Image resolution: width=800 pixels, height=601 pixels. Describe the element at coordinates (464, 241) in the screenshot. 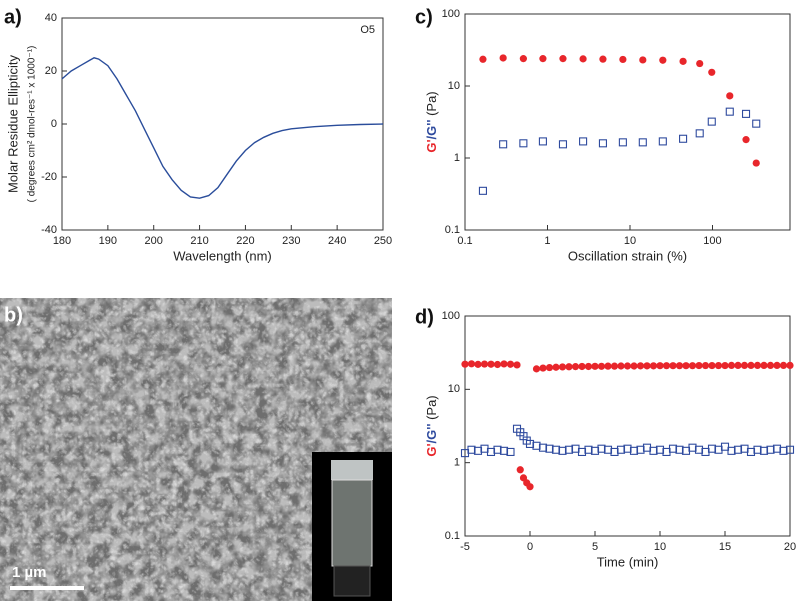

I see `x-tick-label: 0.1` at that location.